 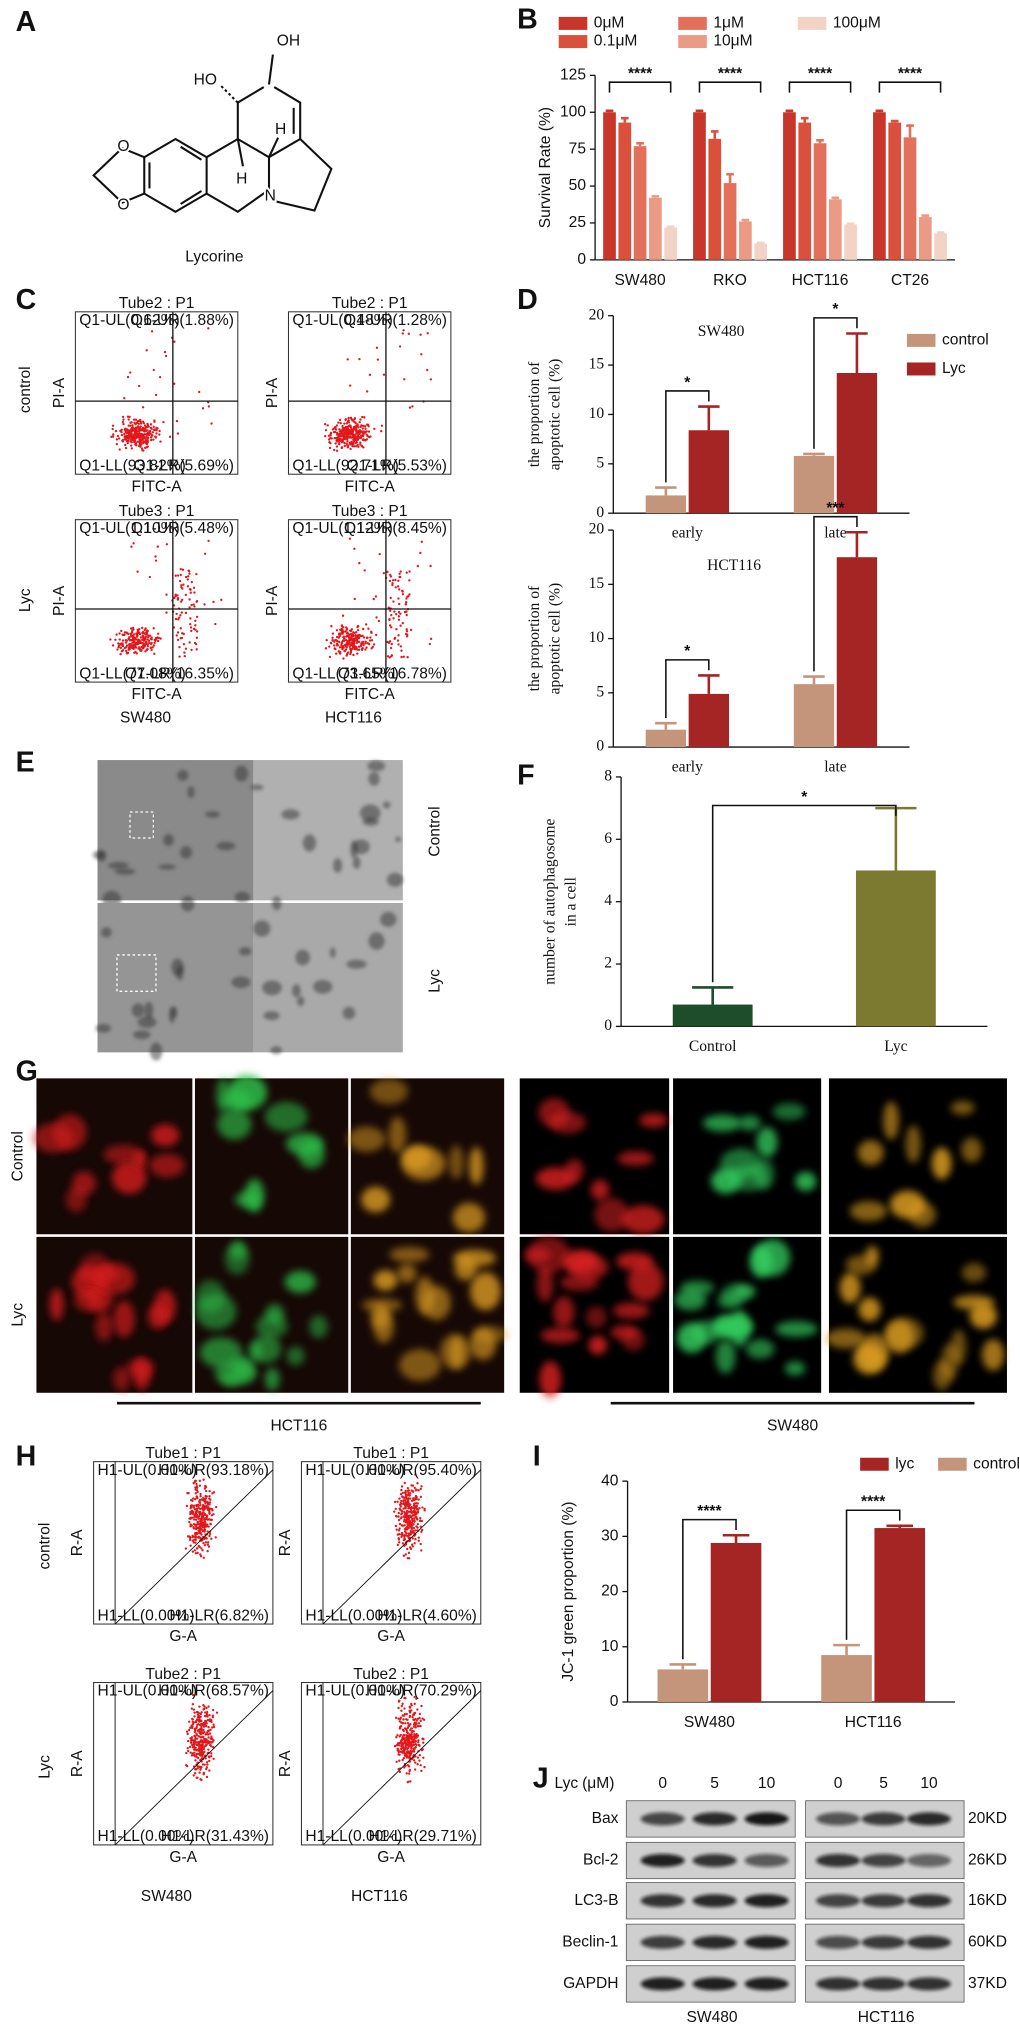 What do you see at coordinates (597, 314) in the screenshot?
I see `y-tick-label: 20` at bounding box center [597, 314].